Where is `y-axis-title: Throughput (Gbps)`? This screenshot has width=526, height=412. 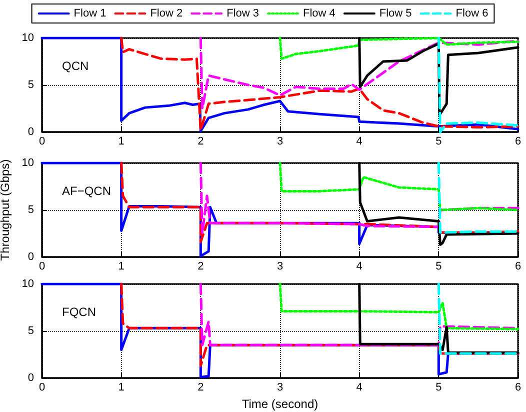 y-axis-title: Throughput (Gbps) is located at coordinates (6, 210).